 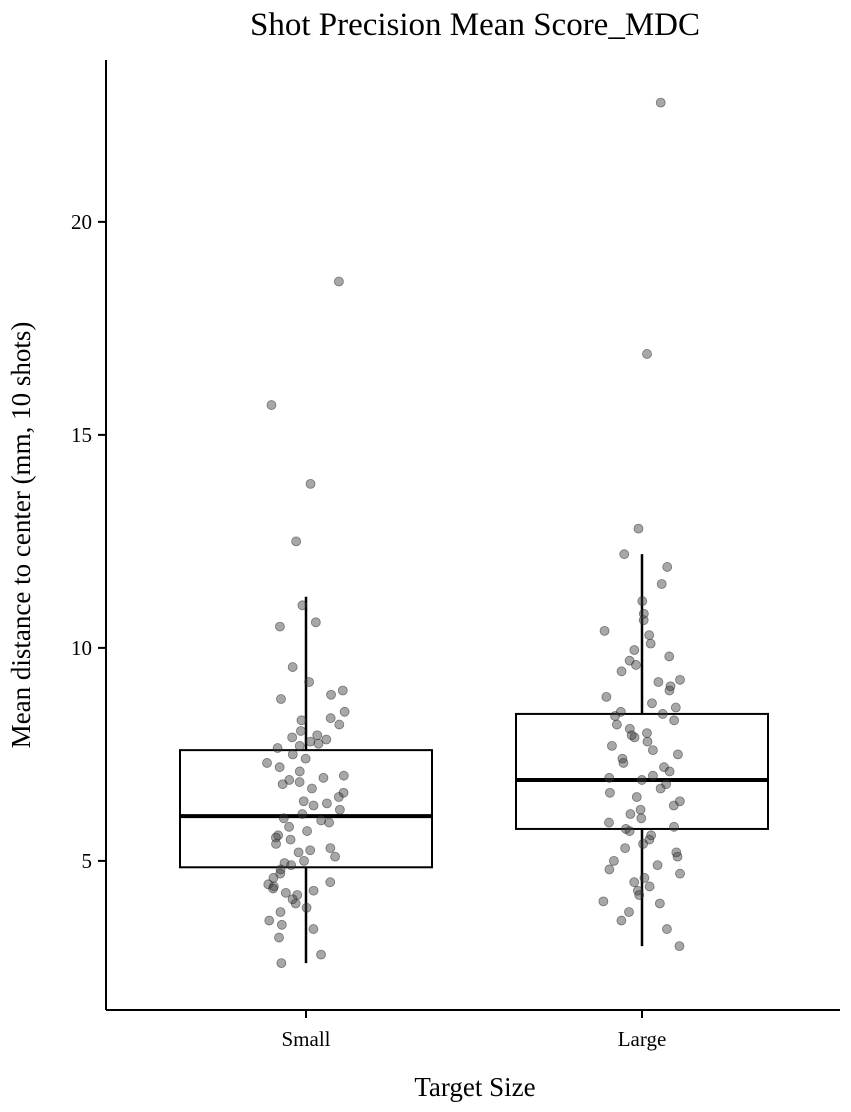 What do you see at coordinates (642, 1039) in the screenshot?
I see `x-tick-label-large: Large` at bounding box center [642, 1039].